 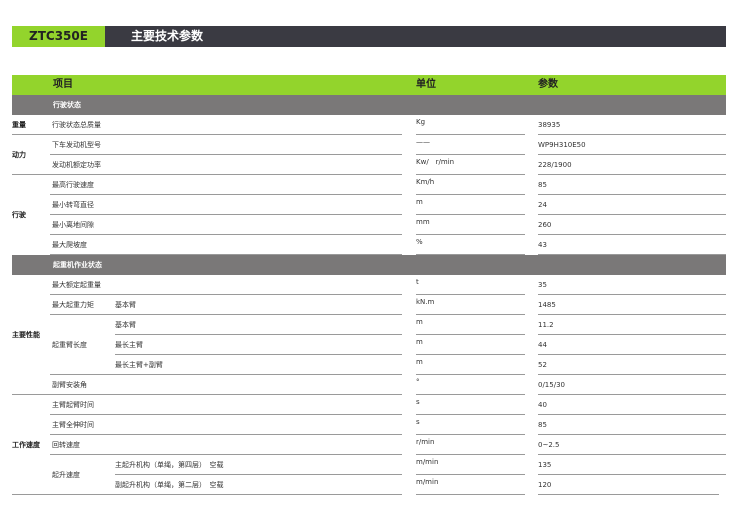 I want to click on column-header-value: 参数, so click(x=548, y=84).